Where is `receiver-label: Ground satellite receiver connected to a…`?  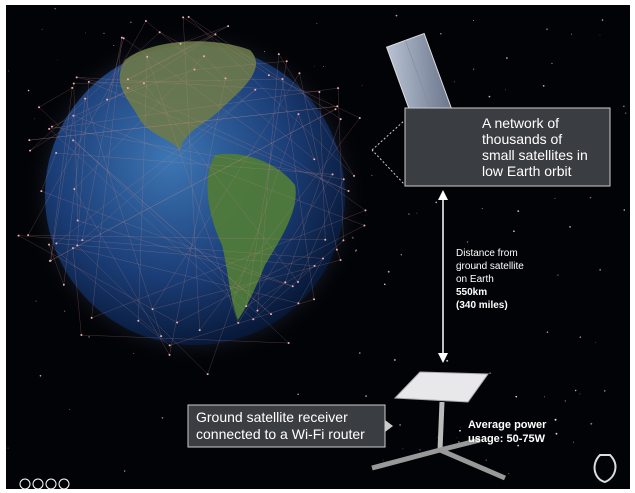 receiver-label: Ground satellite receiver connected to a… is located at coordinates (280, 425).